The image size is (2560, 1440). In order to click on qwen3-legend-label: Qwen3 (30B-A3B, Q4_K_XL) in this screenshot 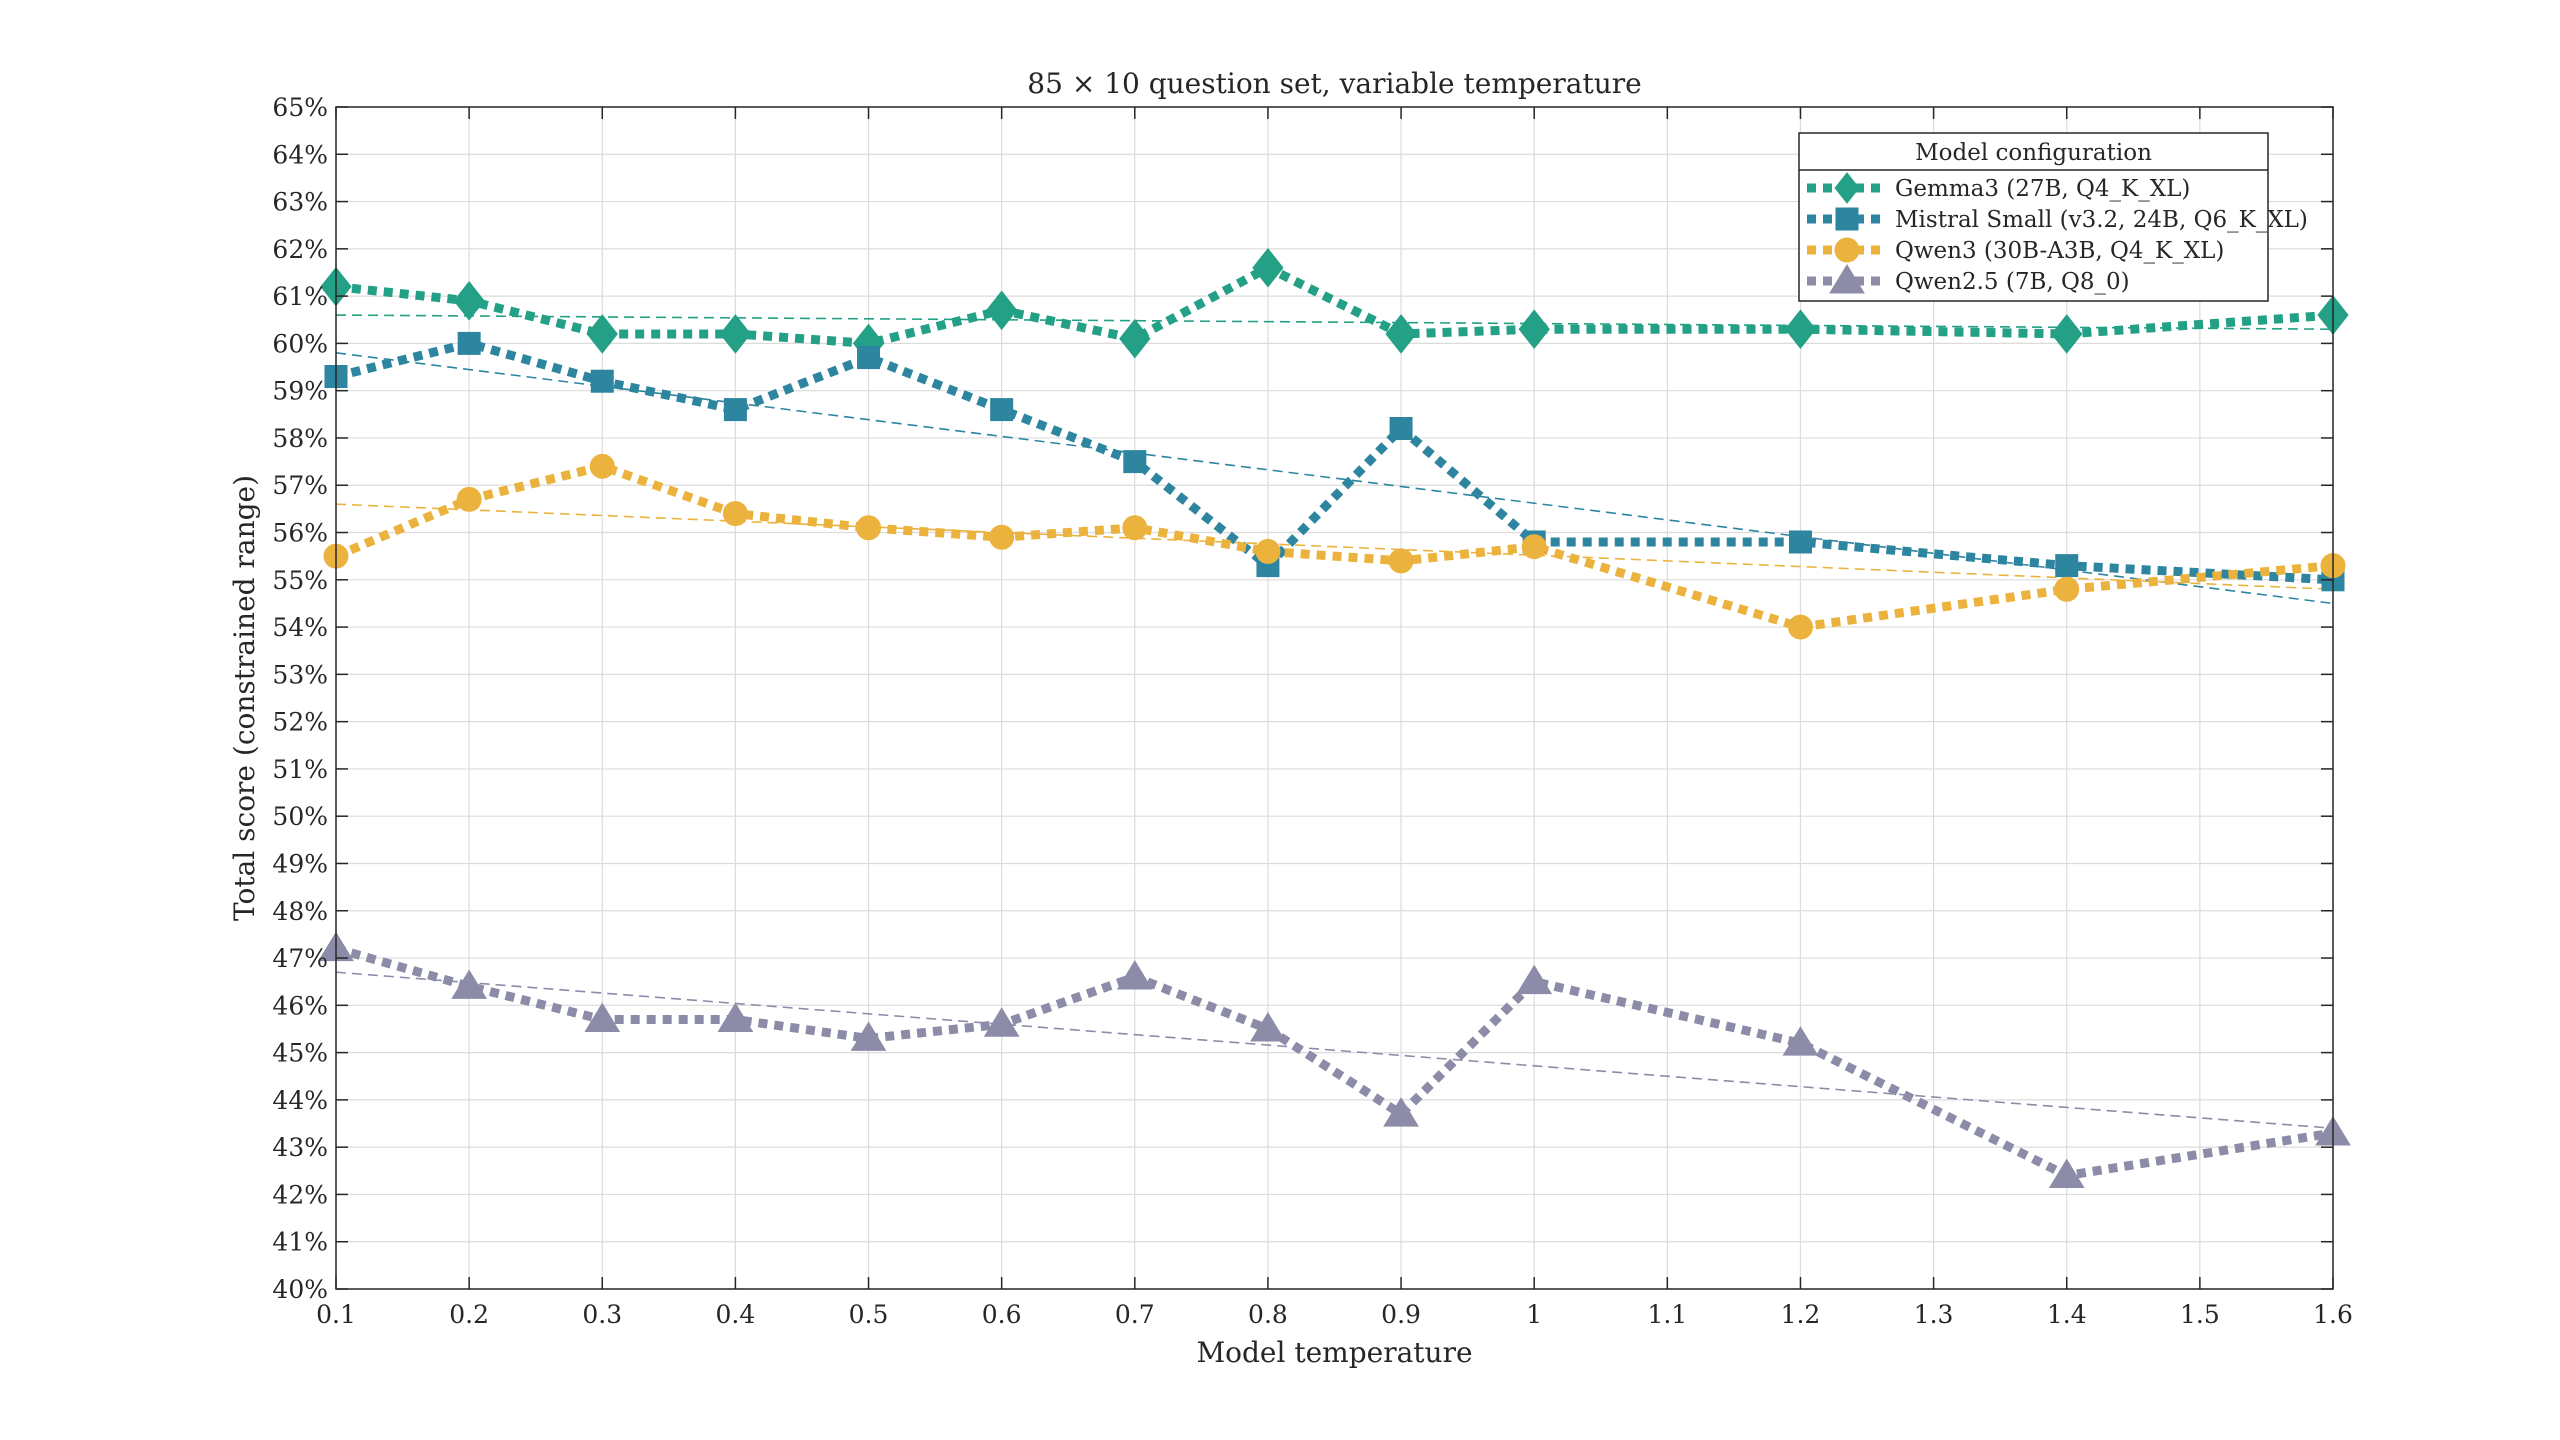, I will do `click(2059, 251)`.